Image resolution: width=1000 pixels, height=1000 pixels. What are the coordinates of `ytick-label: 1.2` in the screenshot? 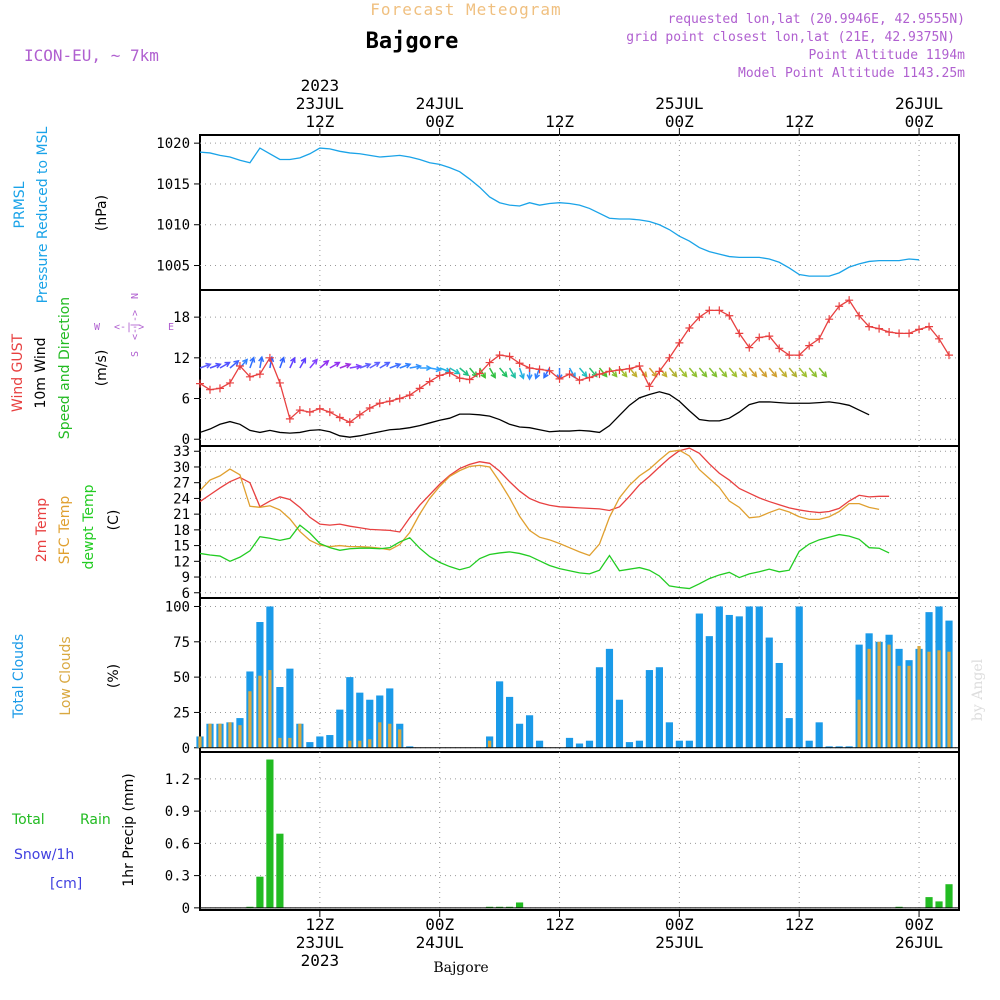 It's located at (177, 780).